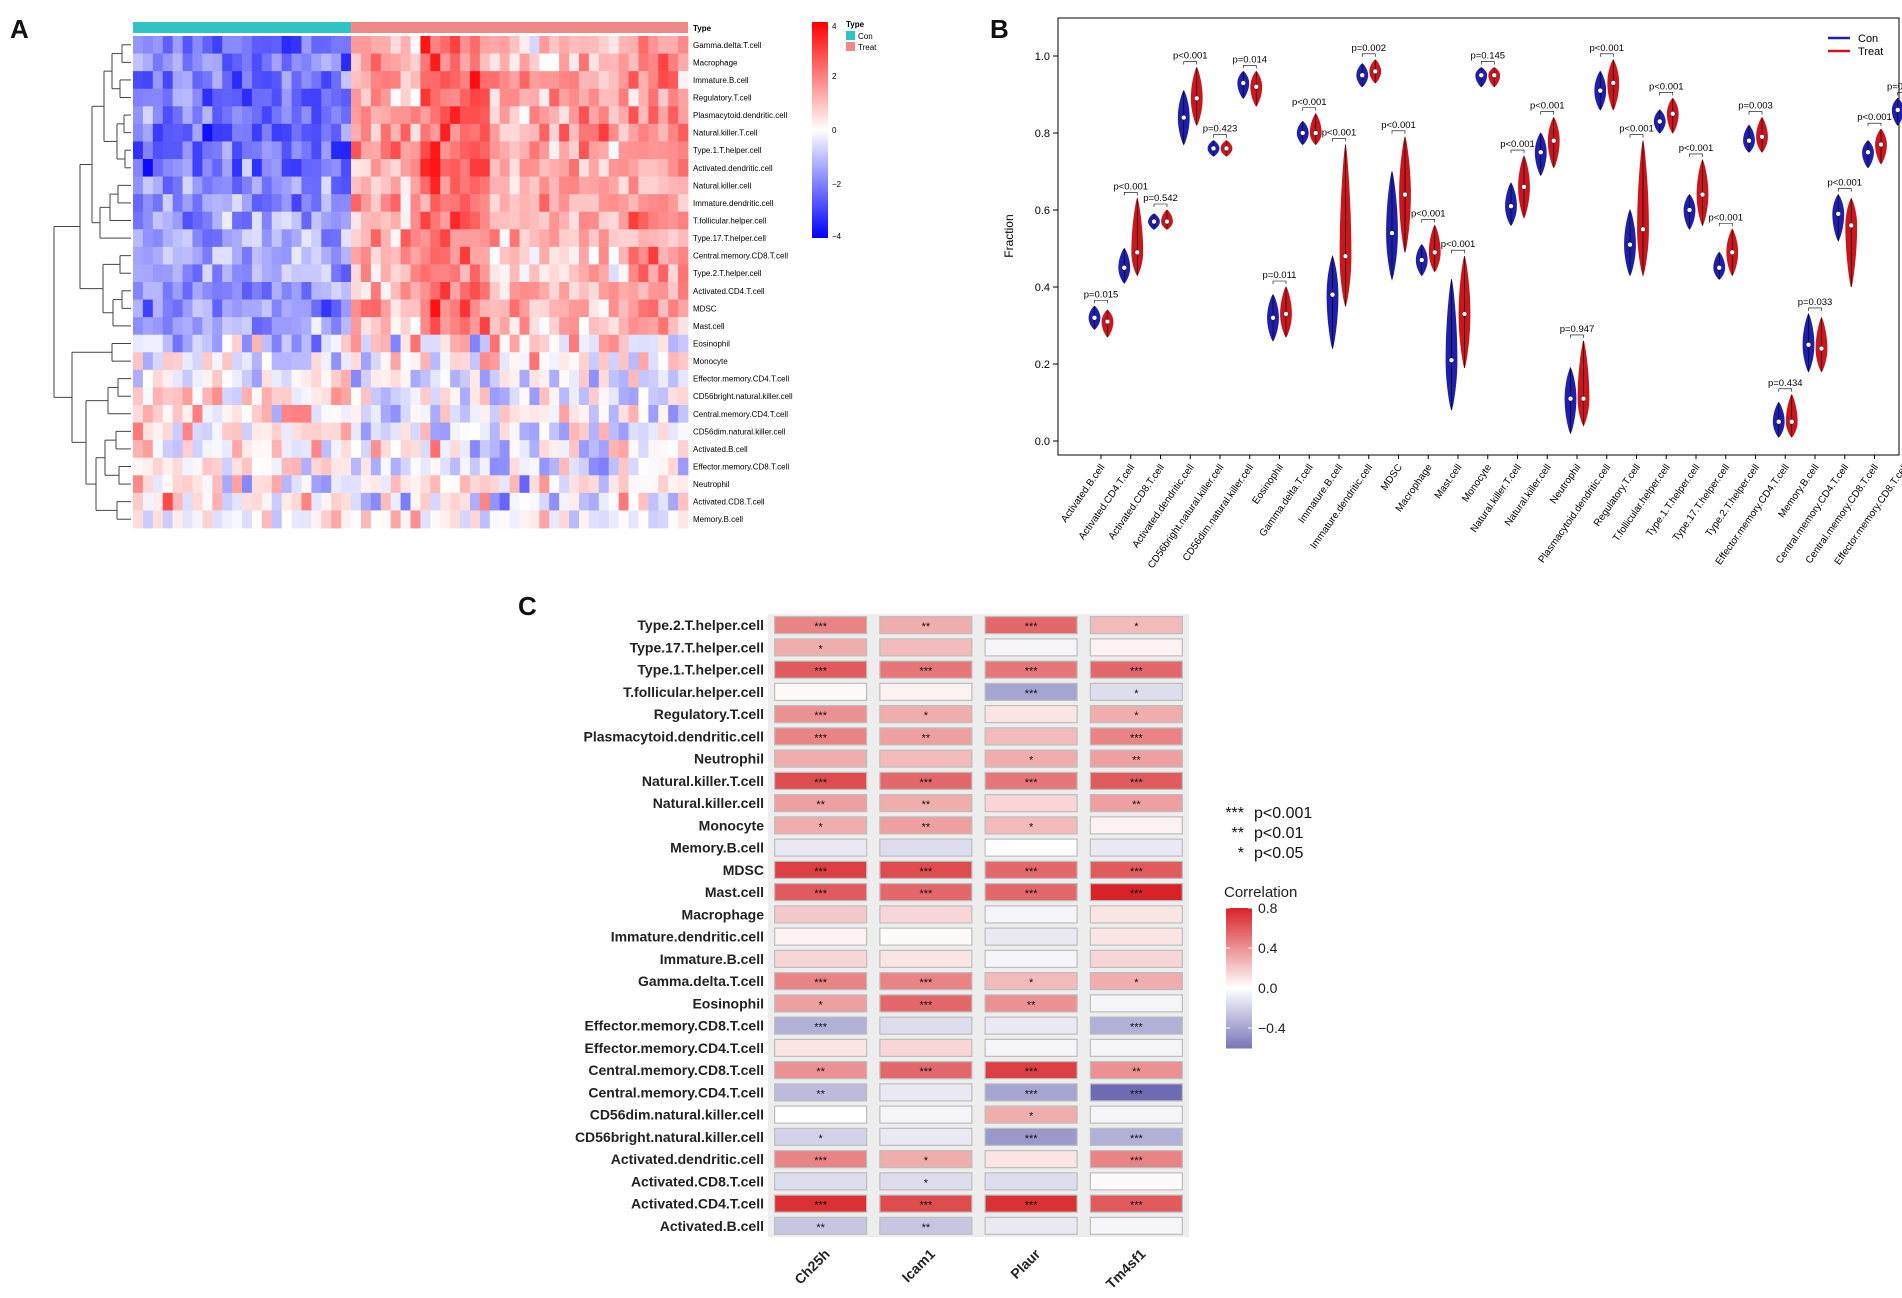 The image size is (1902, 1298). I want to click on row-label: Memory.B.cell, so click(717, 848).